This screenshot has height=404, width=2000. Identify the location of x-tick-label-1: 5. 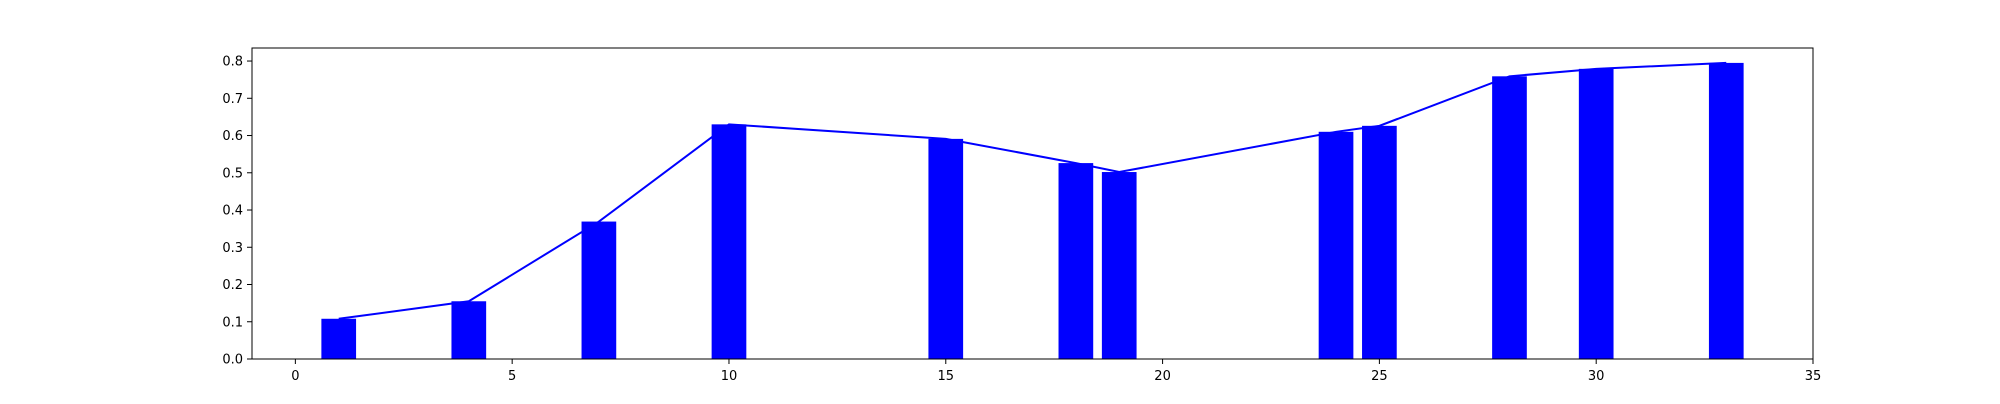
(512, 376).